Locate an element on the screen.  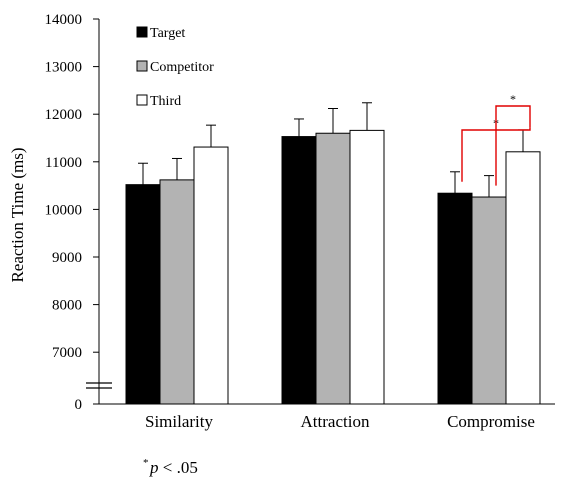
x-category-label: Attraction is located at coordinates (335, 421).